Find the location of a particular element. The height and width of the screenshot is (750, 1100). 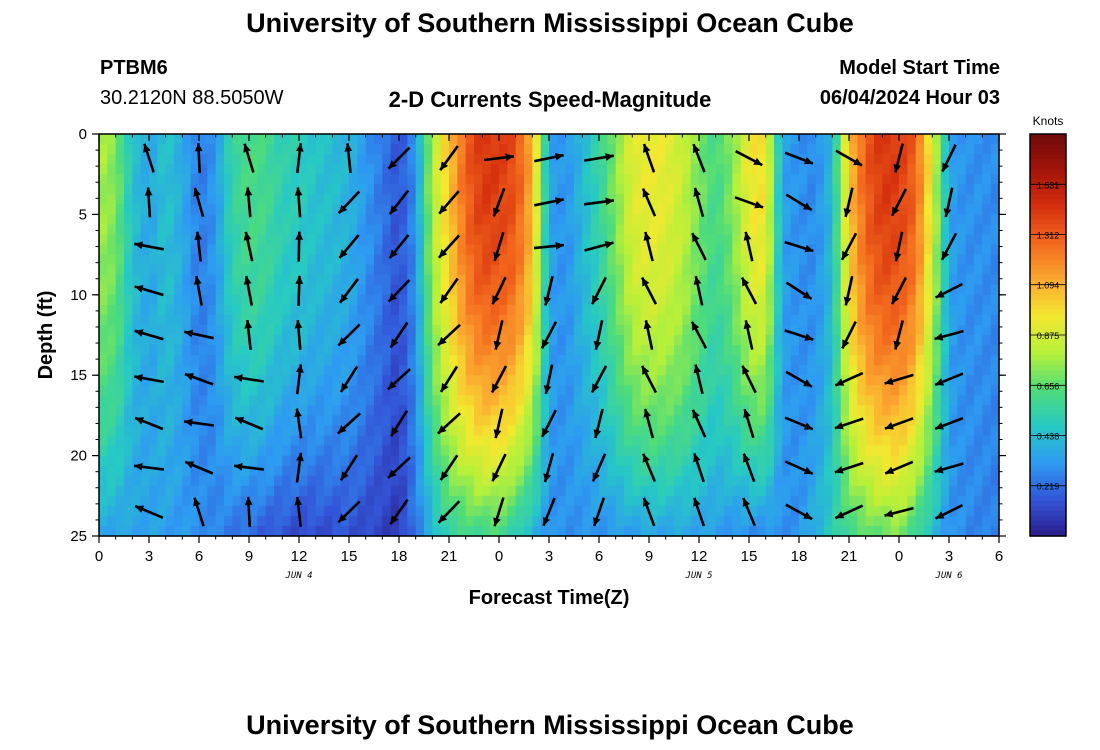

x-tick-label: 18 is located at coordinates (799, 556).